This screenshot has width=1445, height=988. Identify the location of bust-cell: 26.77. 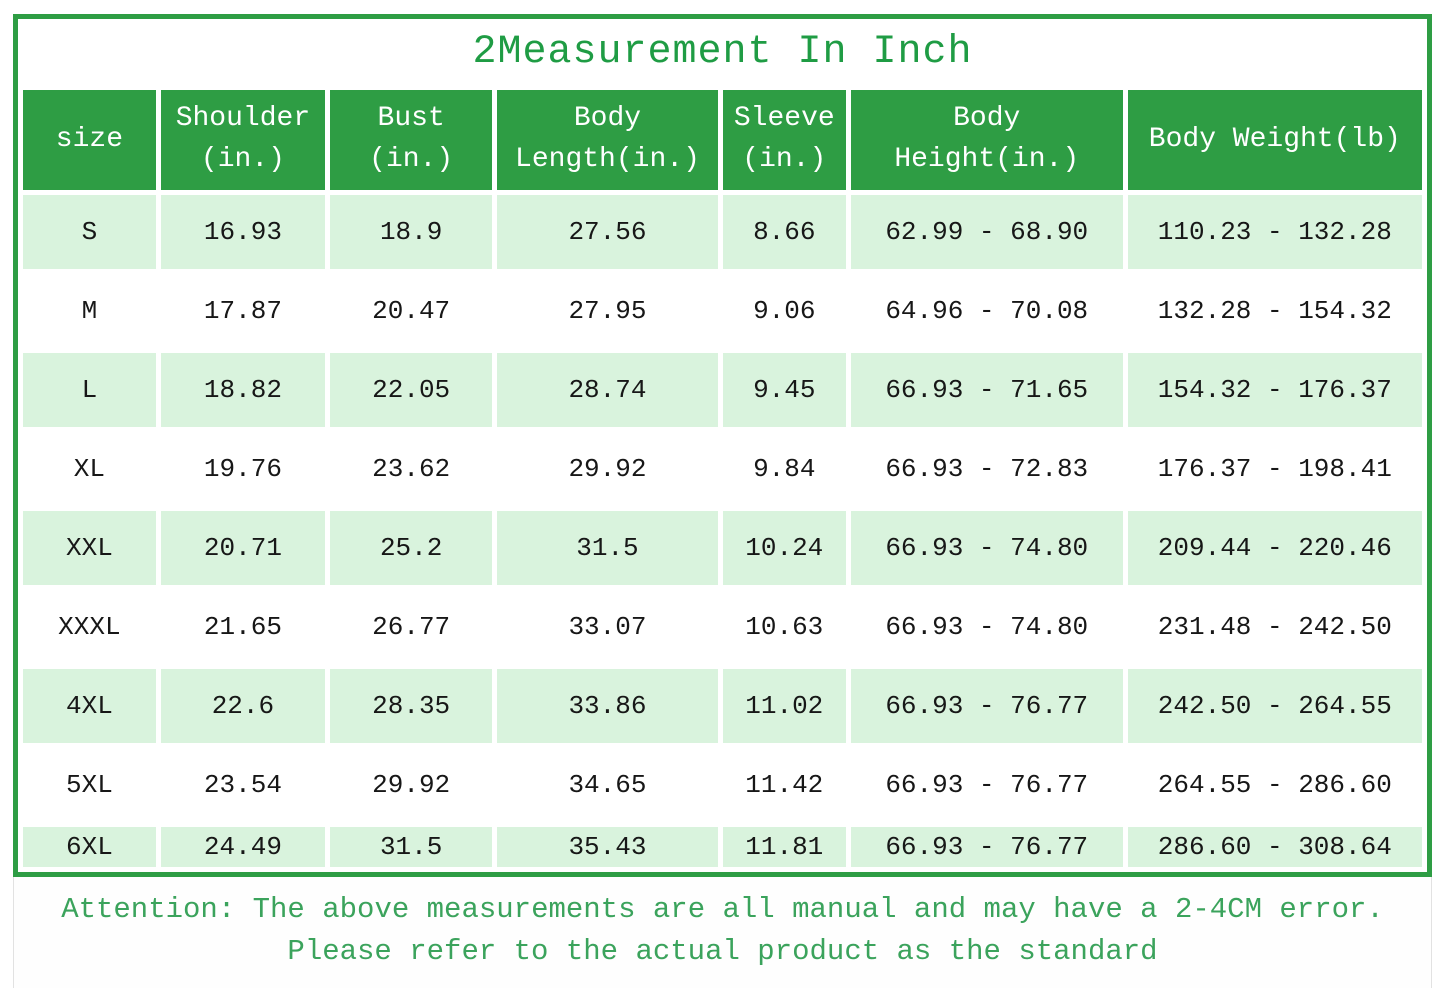
(411, 627).